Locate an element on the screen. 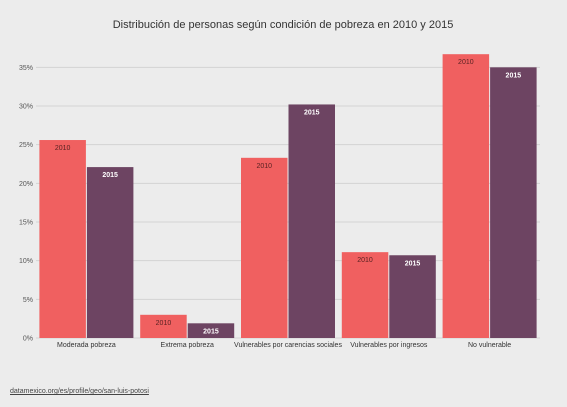 Image resolution: width=567 pixels, height=407 pixels. y-tick-label: 15% is located at coordinates (26, 223).